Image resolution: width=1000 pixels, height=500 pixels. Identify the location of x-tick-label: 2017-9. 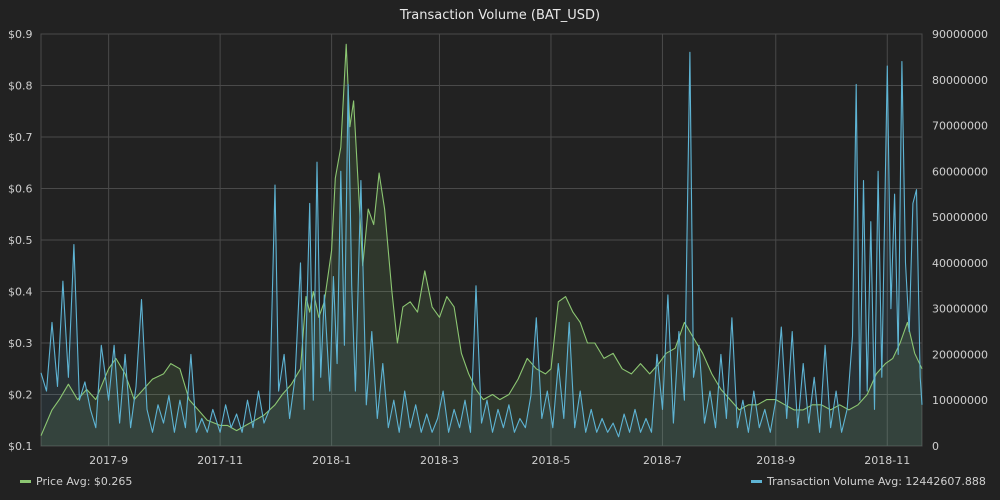
(108, 460).